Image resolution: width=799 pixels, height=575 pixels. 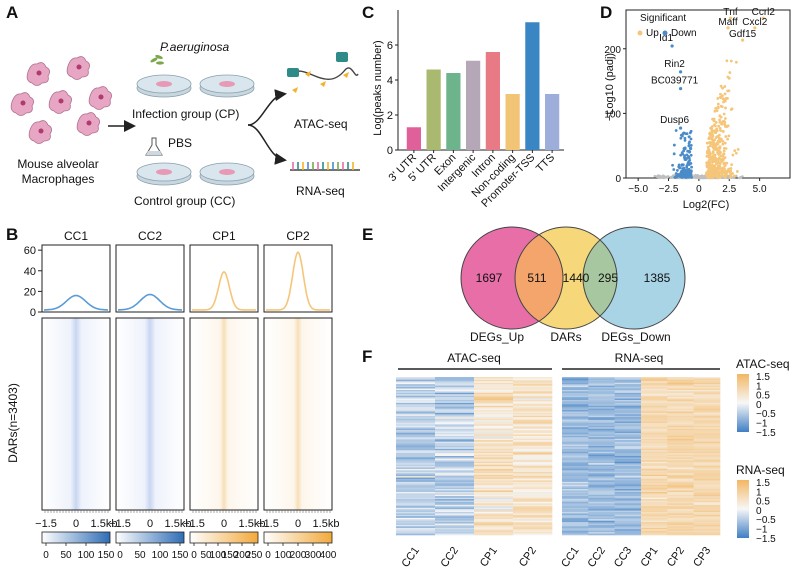 I want to click on gene-label-up: Maff, so click(x=727, y=22).